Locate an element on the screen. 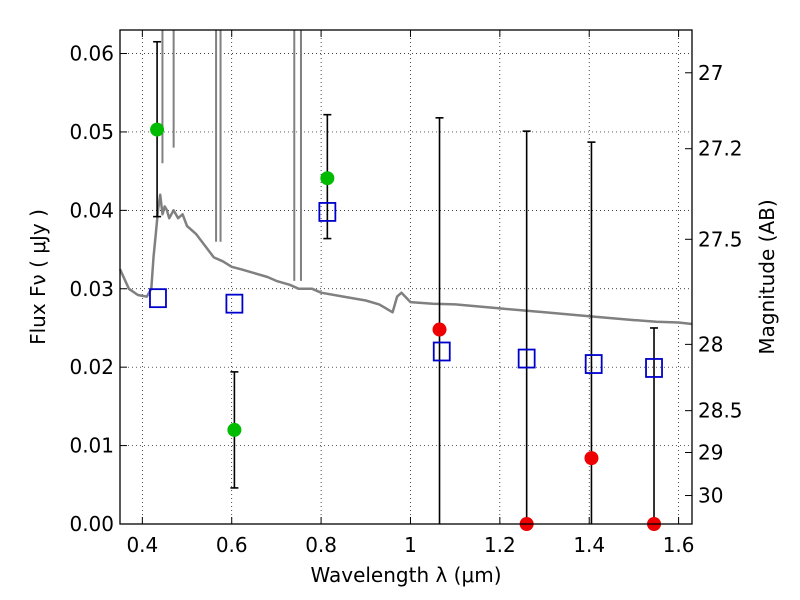  mag-tick-label: 27.2 is located at coordinates (720, 149).